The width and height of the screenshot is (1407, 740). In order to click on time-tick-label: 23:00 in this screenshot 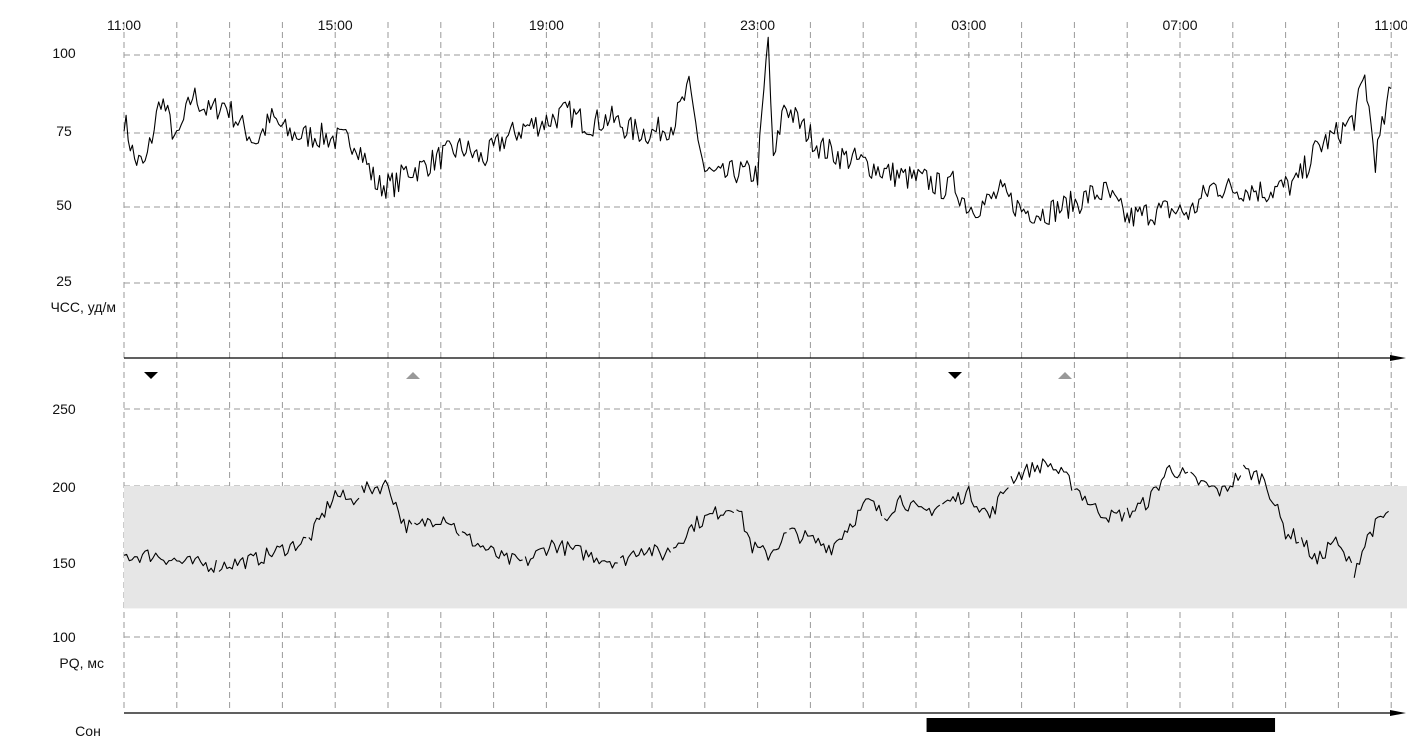, I will do `click(757, 25)`.